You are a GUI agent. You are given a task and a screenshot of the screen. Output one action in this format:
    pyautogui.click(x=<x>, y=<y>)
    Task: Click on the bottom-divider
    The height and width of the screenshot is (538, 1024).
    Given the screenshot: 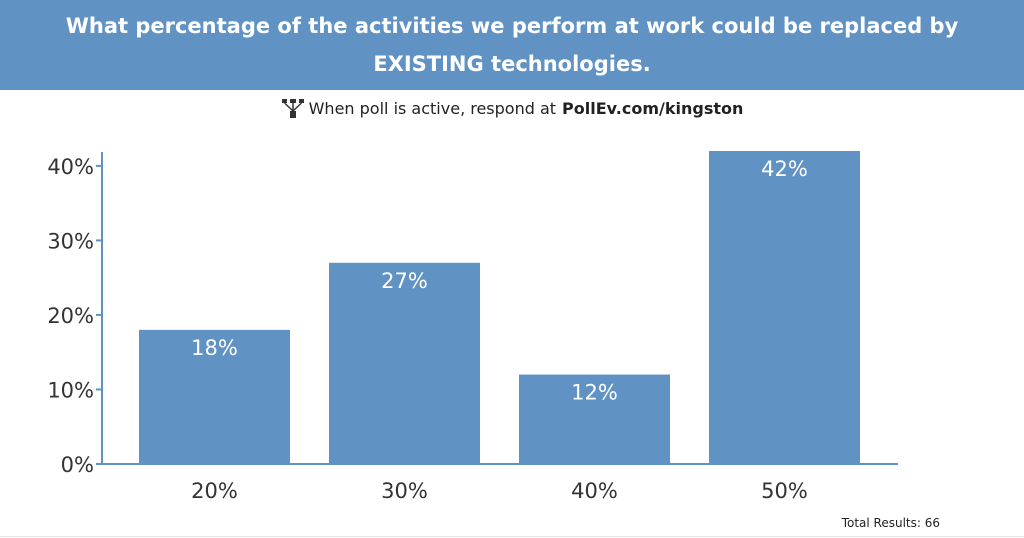 What is the action you would take?
    pyautogui.click(x=512, y=536)
    